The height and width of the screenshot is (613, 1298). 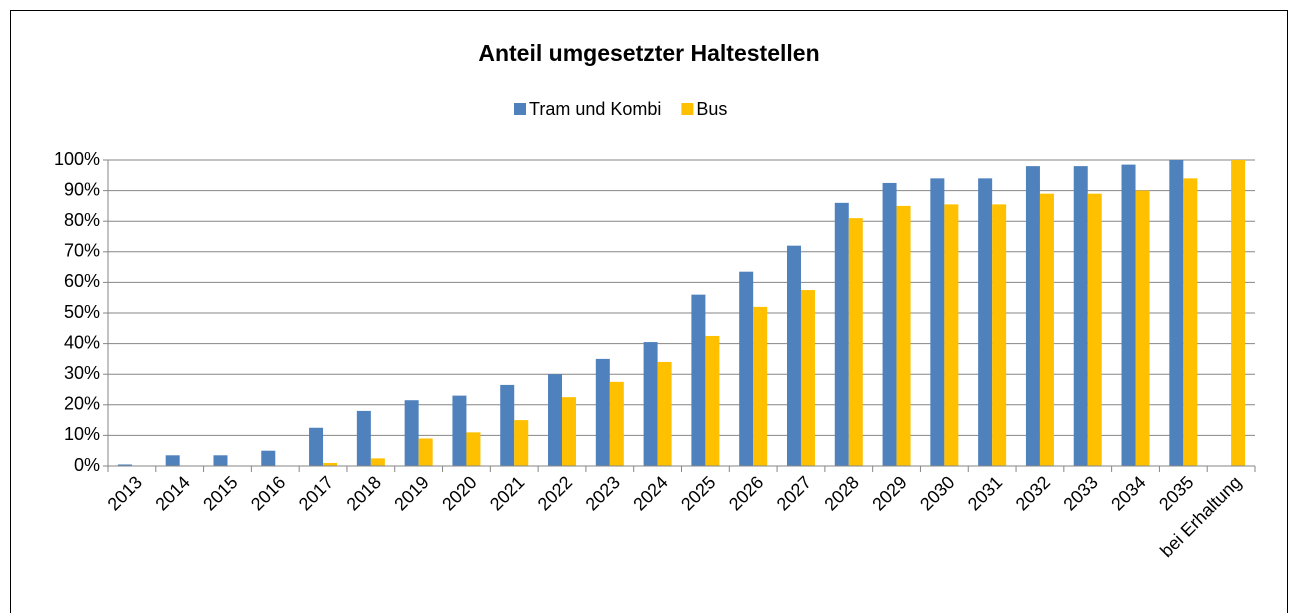 What do you see at coordinates (82, 434) in the screenshot?
I see `y-tick-label: 10%` at bounding box center [82, 434].